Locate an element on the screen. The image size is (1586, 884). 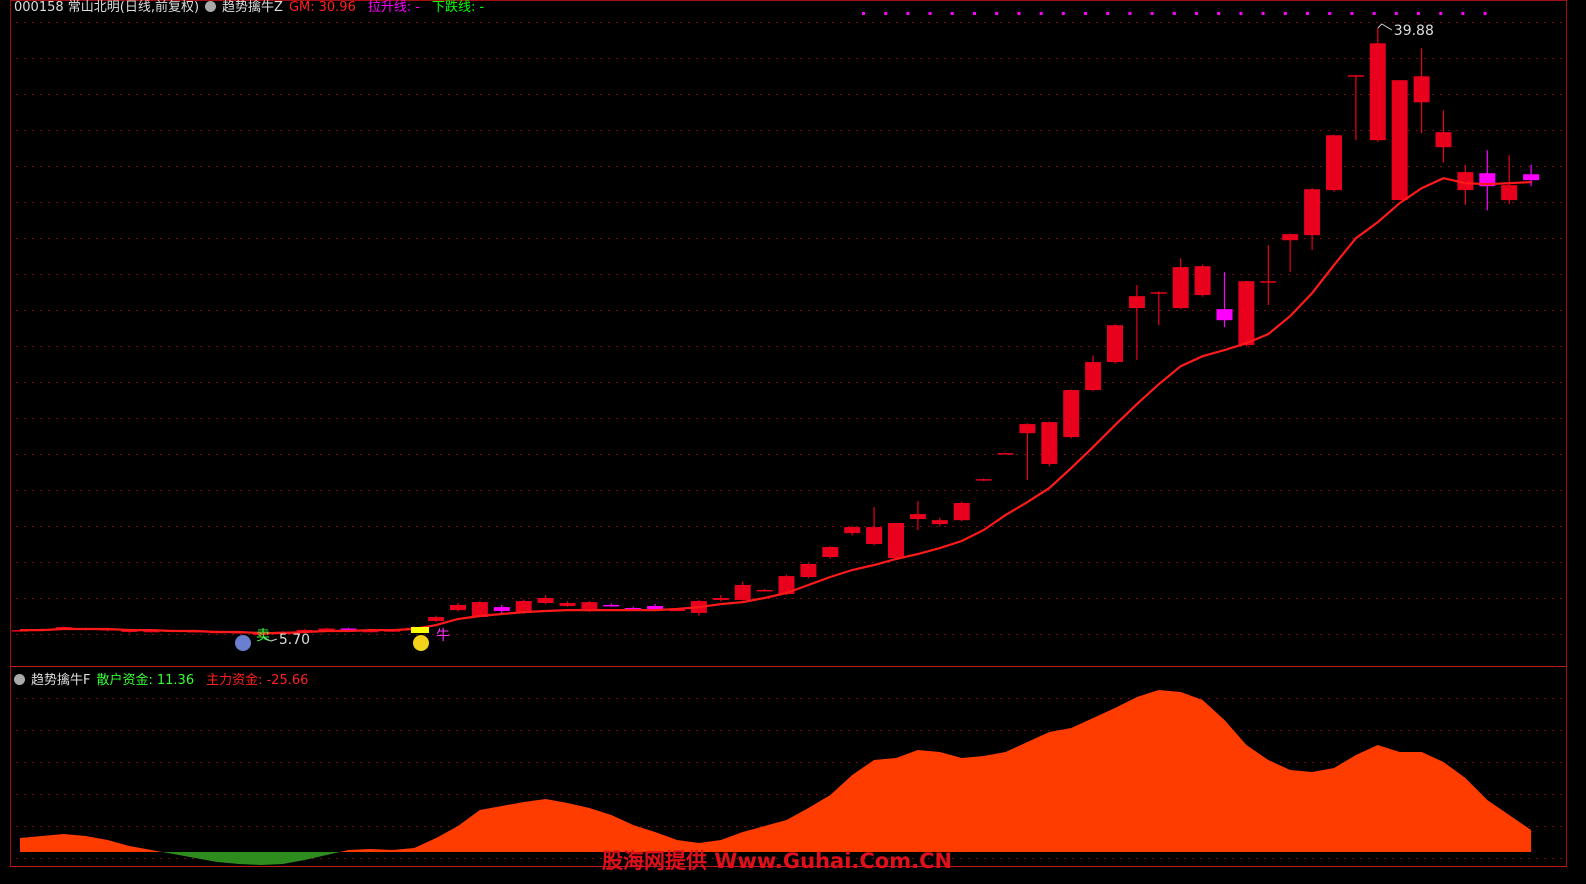
signal-text: 卖 is located at coordinates (263, 636).